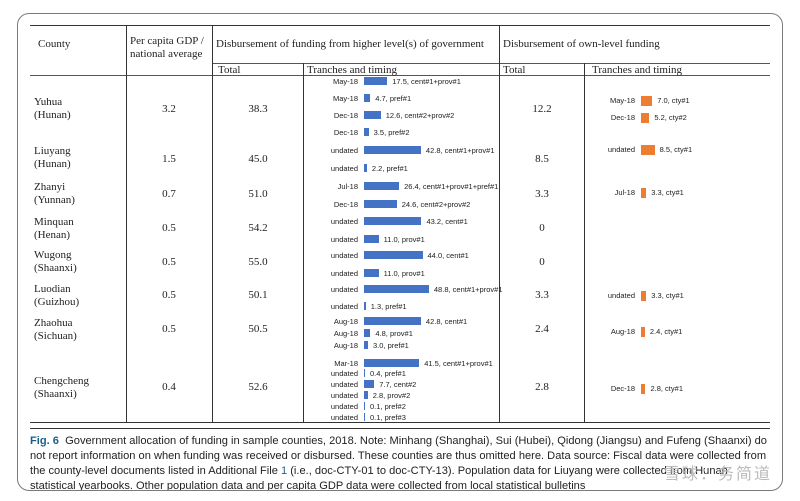  Describe the element at coordinates (400, 75) in the screenshot. I see `header-bottom-rule` at that location.